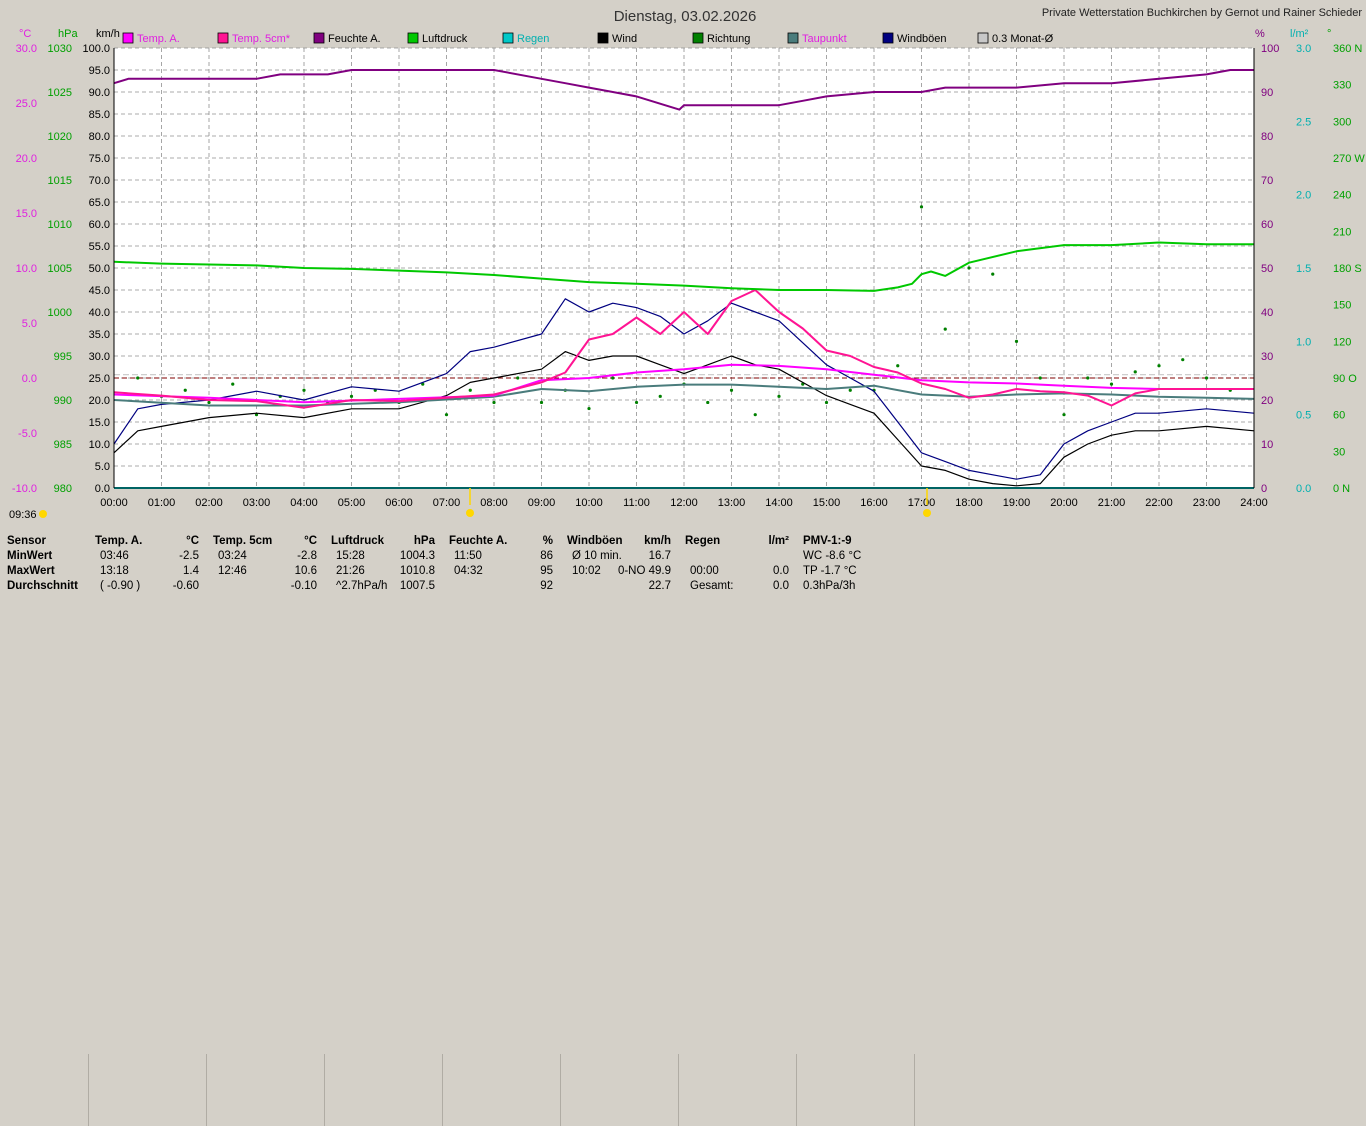 The width and height of the screenshot is (1366, 1126). What do you see at coordinates (114, 556) in the screenshot?
I see `stats-min-time: 03:46` at bounding box center [114, 556].